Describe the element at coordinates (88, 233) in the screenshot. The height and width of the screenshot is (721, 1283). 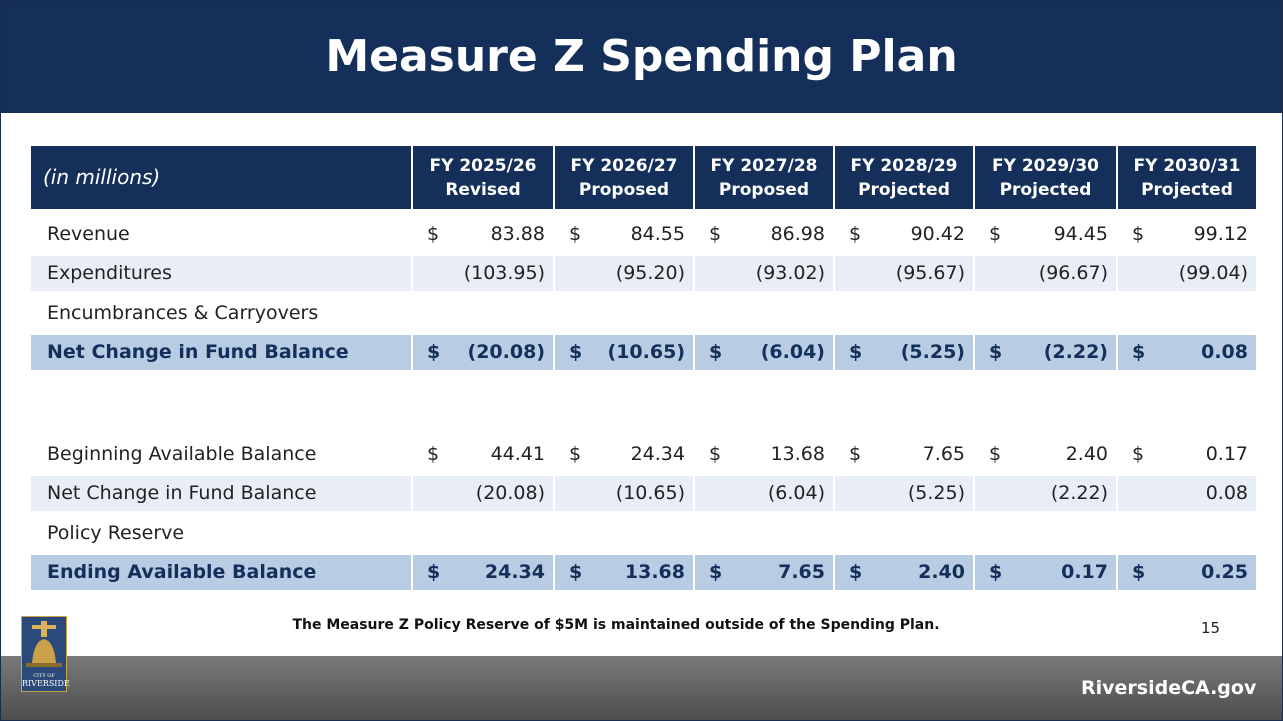
I see `row-label-text: Revenue` at that location.